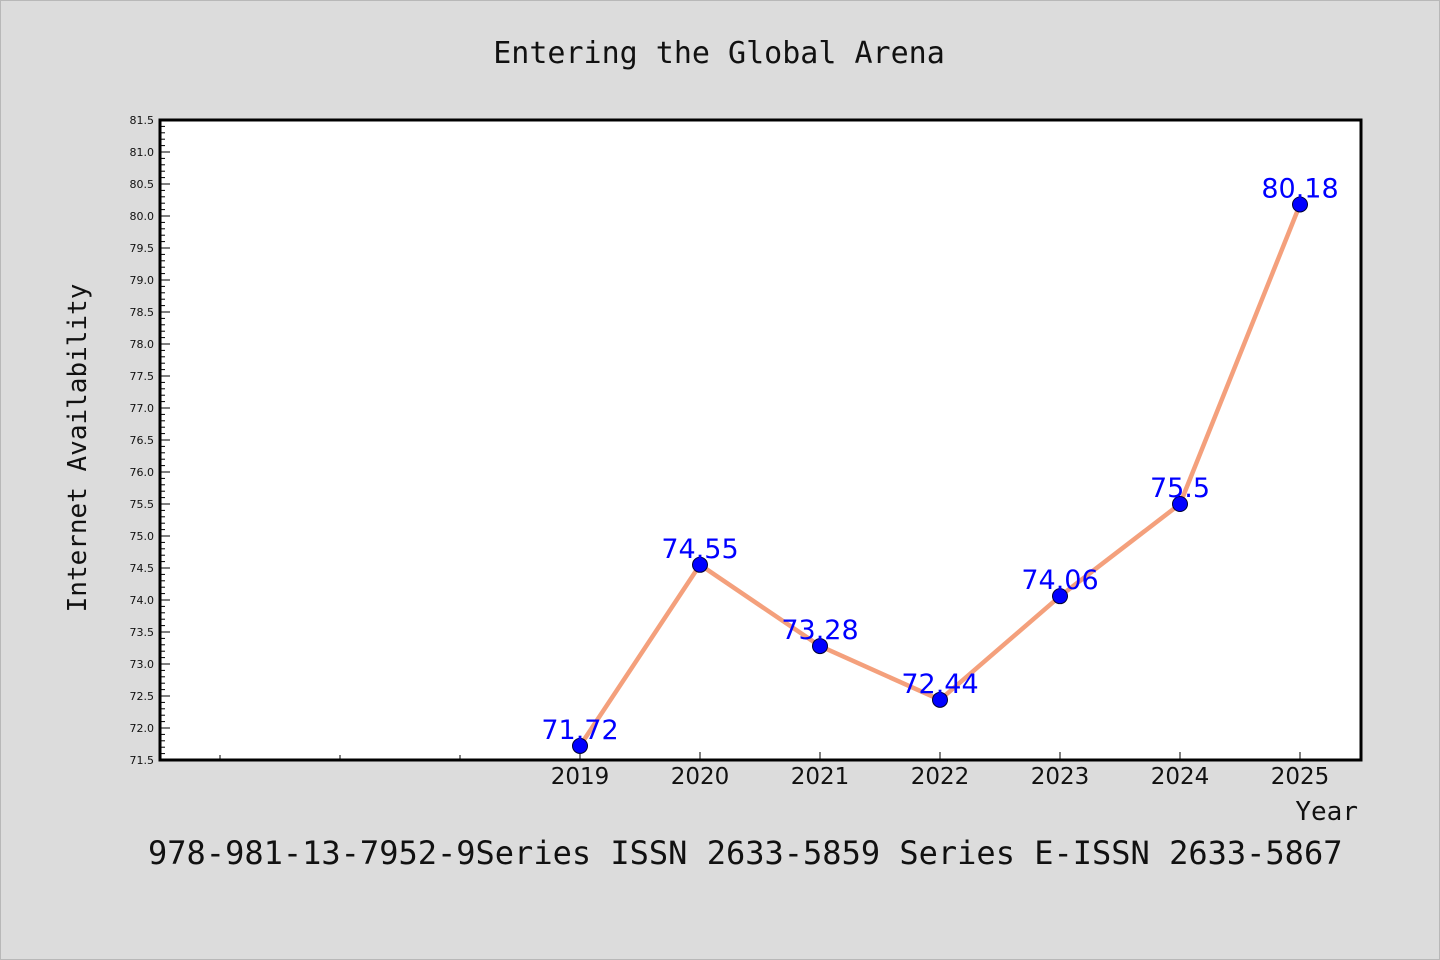 The height and width of the screenshot is (960, 1440). What do you see at coordinates (142, 472) in the screenshot?
I see `y-tick-label: 76.0` at bounding box center [142, 472].